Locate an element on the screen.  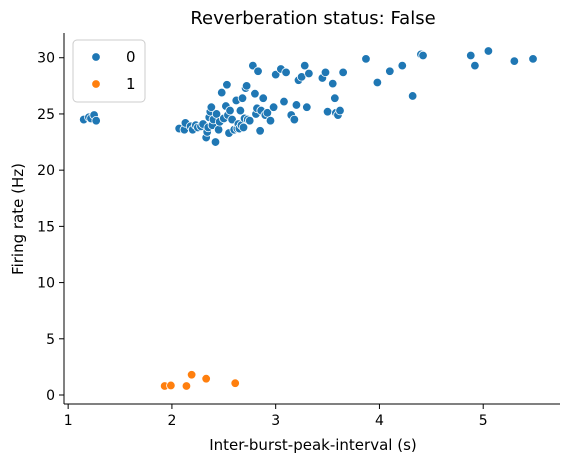
legend-label: 1 is located at coordinates (131, 84).